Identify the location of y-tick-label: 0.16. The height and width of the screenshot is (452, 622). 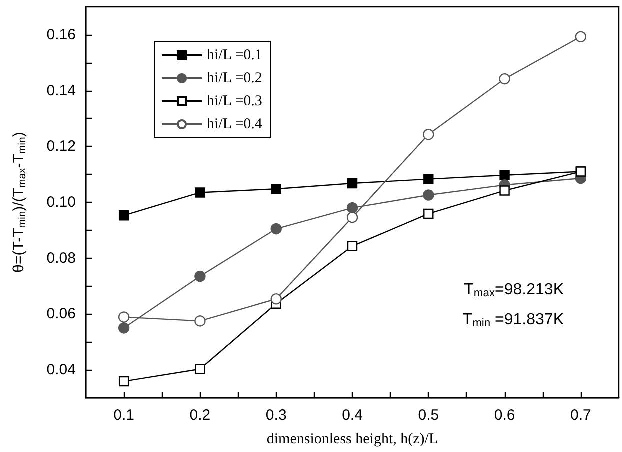
(61, 35).